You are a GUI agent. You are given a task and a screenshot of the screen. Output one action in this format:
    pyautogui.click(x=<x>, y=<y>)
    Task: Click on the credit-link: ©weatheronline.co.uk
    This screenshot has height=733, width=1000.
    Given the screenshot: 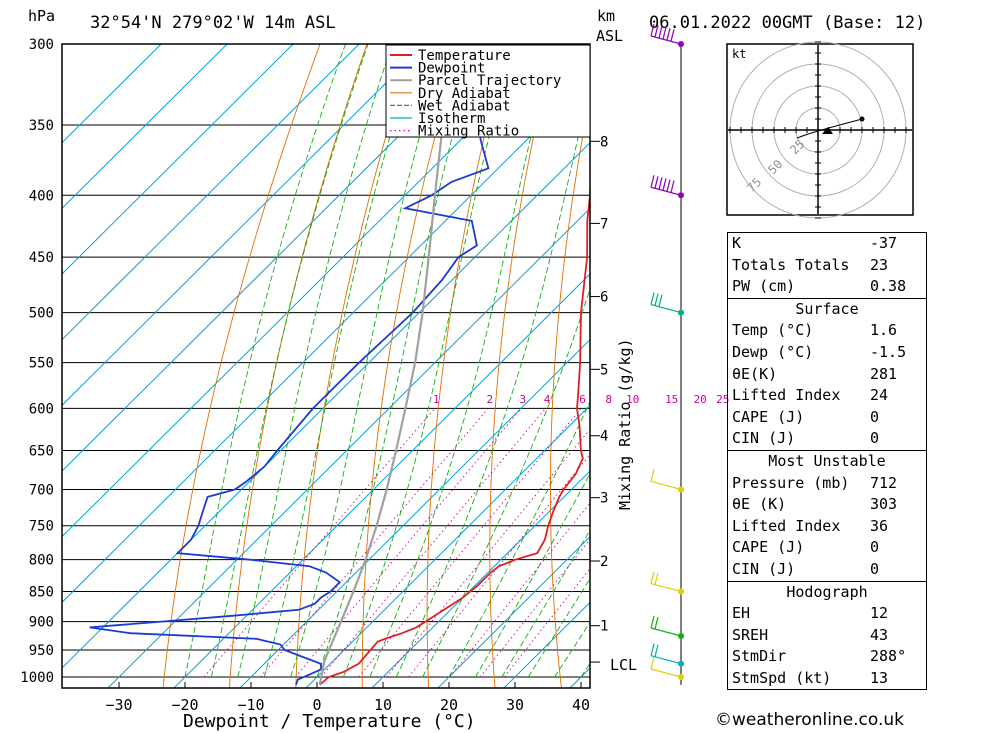 What is the action you would take?
    pyautogui.click(x=810, y=720)
    